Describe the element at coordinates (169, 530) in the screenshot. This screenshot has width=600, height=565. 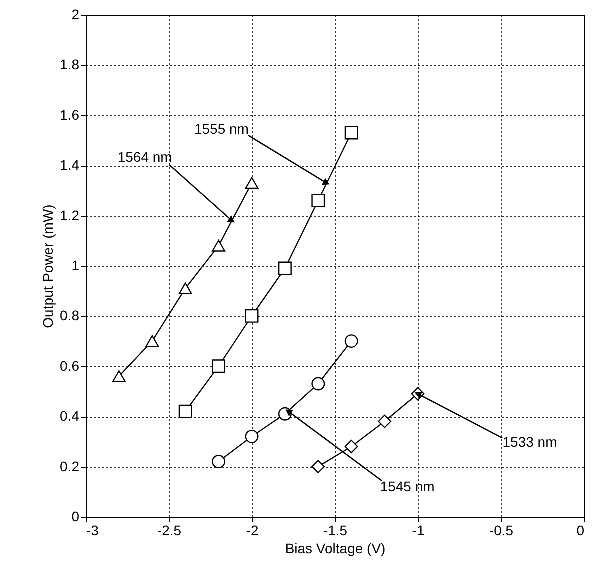
I see `x-tick-label: -2.5` at that location.